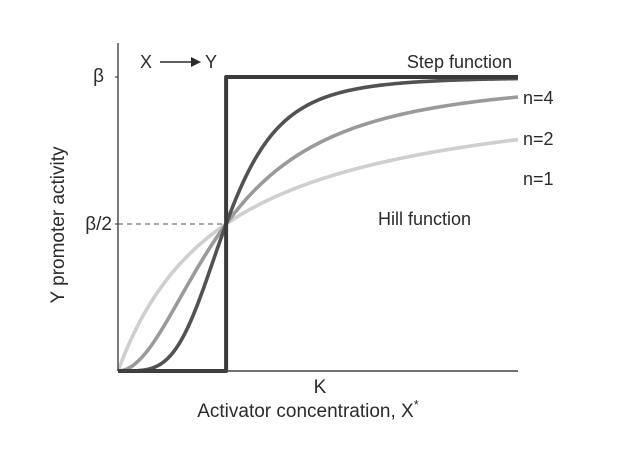 This screenshot has height=474, width=620. I want to click on y-tick-label-beta: β, so click(98, 76).